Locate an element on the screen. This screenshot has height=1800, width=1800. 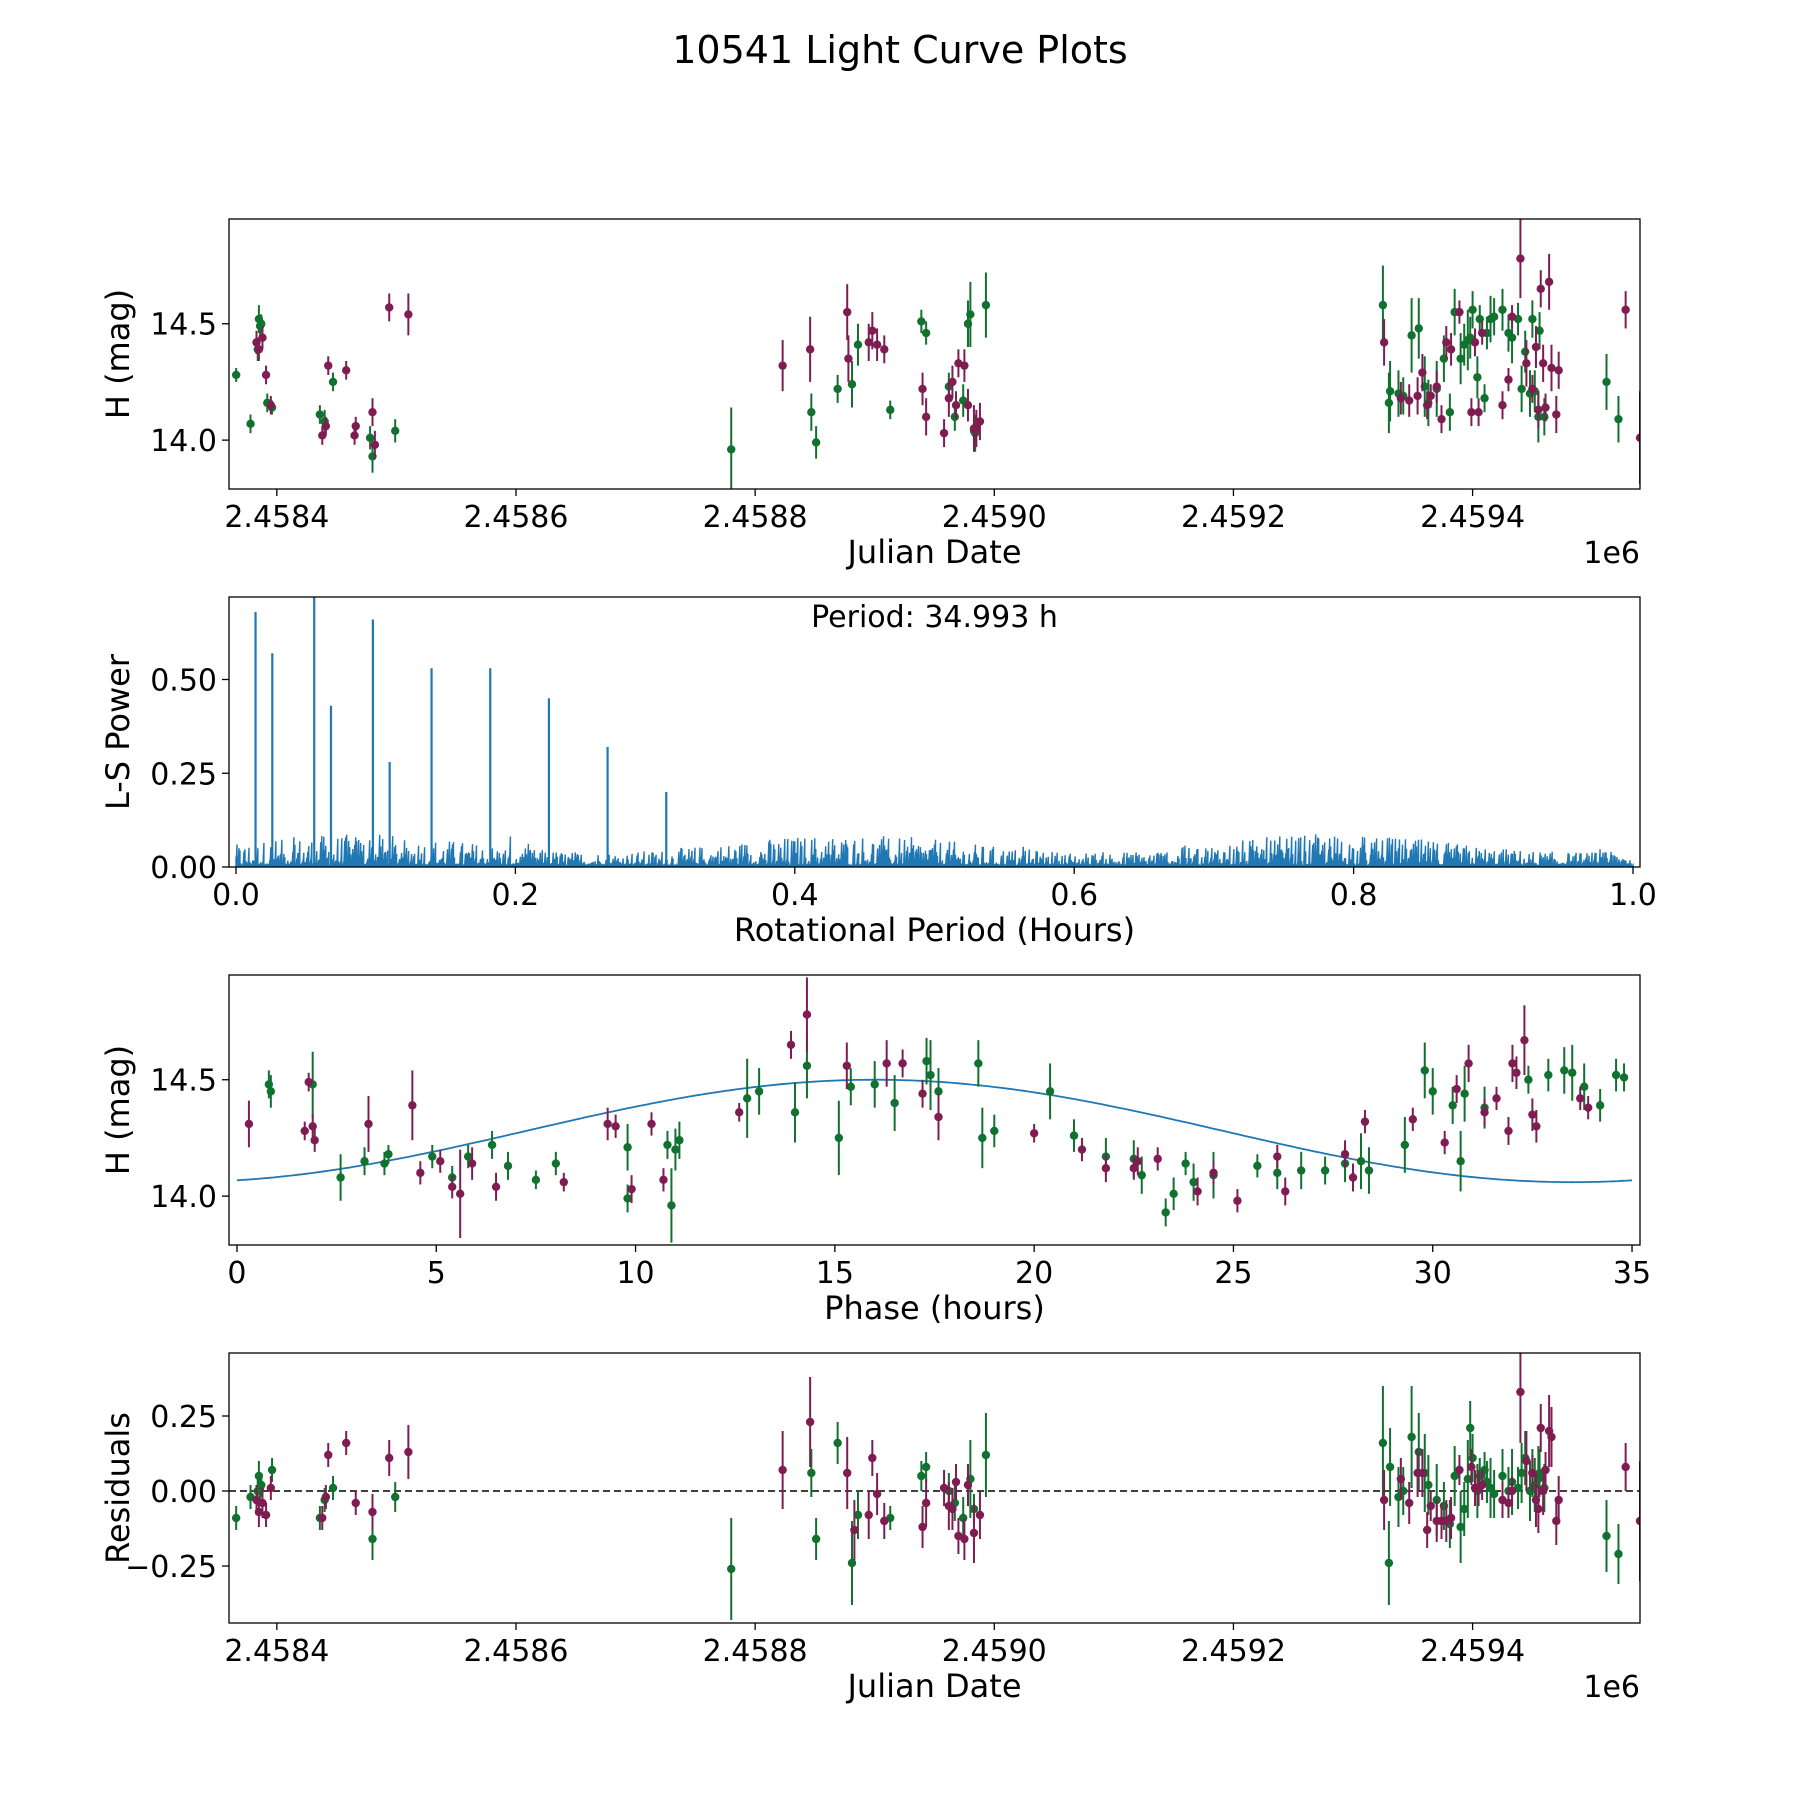
x-offset-label: 1e6 is located at coordinates (1611, 1687).